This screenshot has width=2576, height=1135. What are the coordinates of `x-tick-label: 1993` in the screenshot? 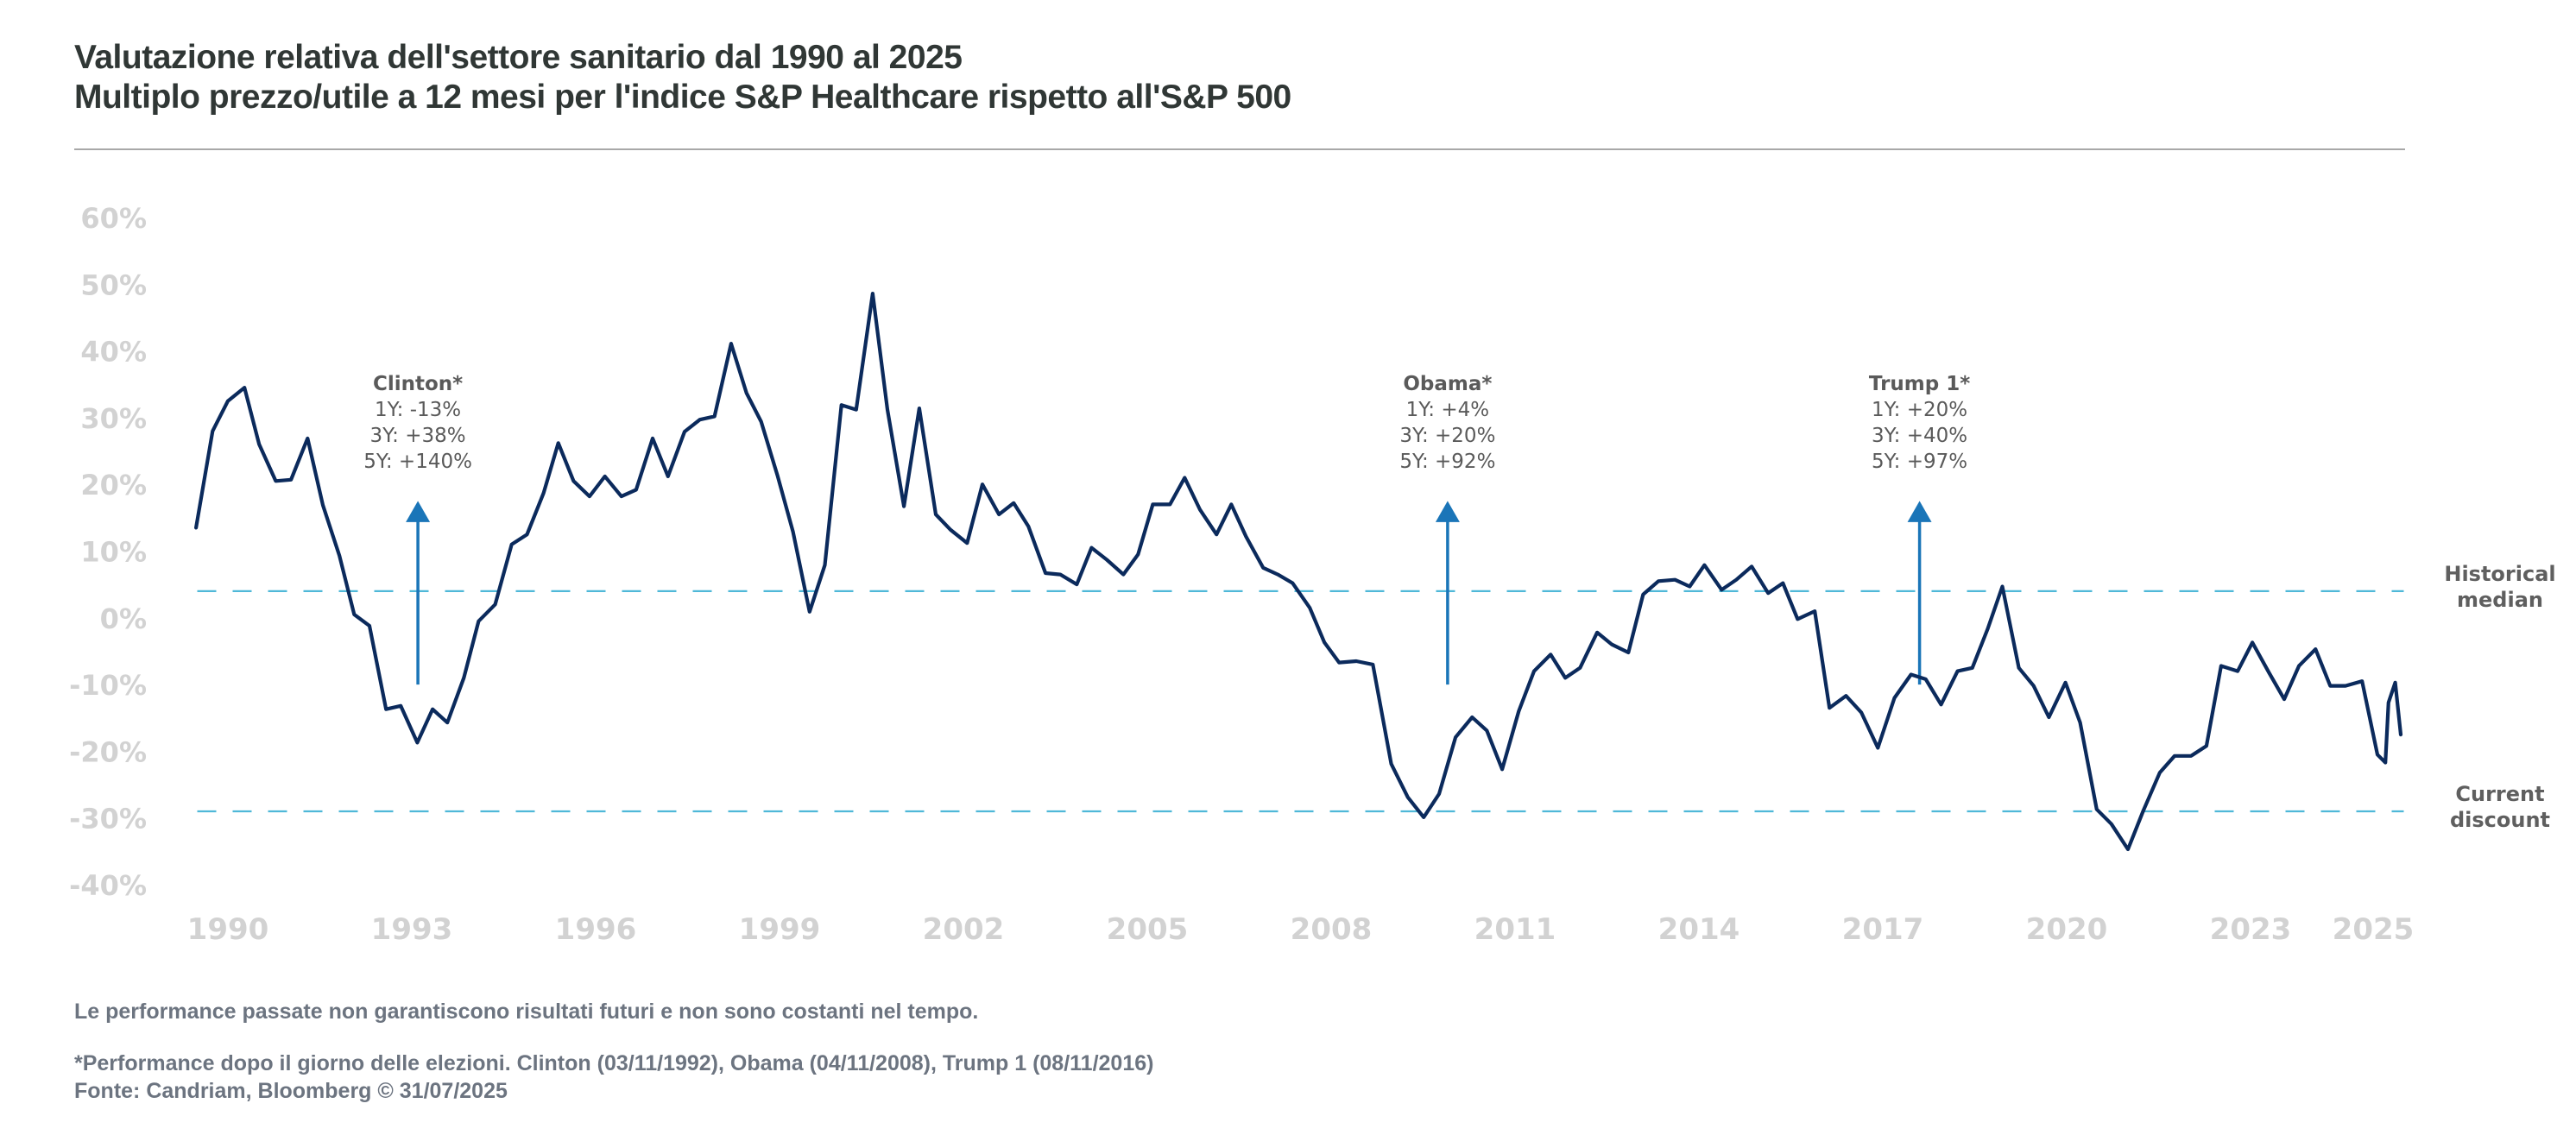 It's located at (412, 929).